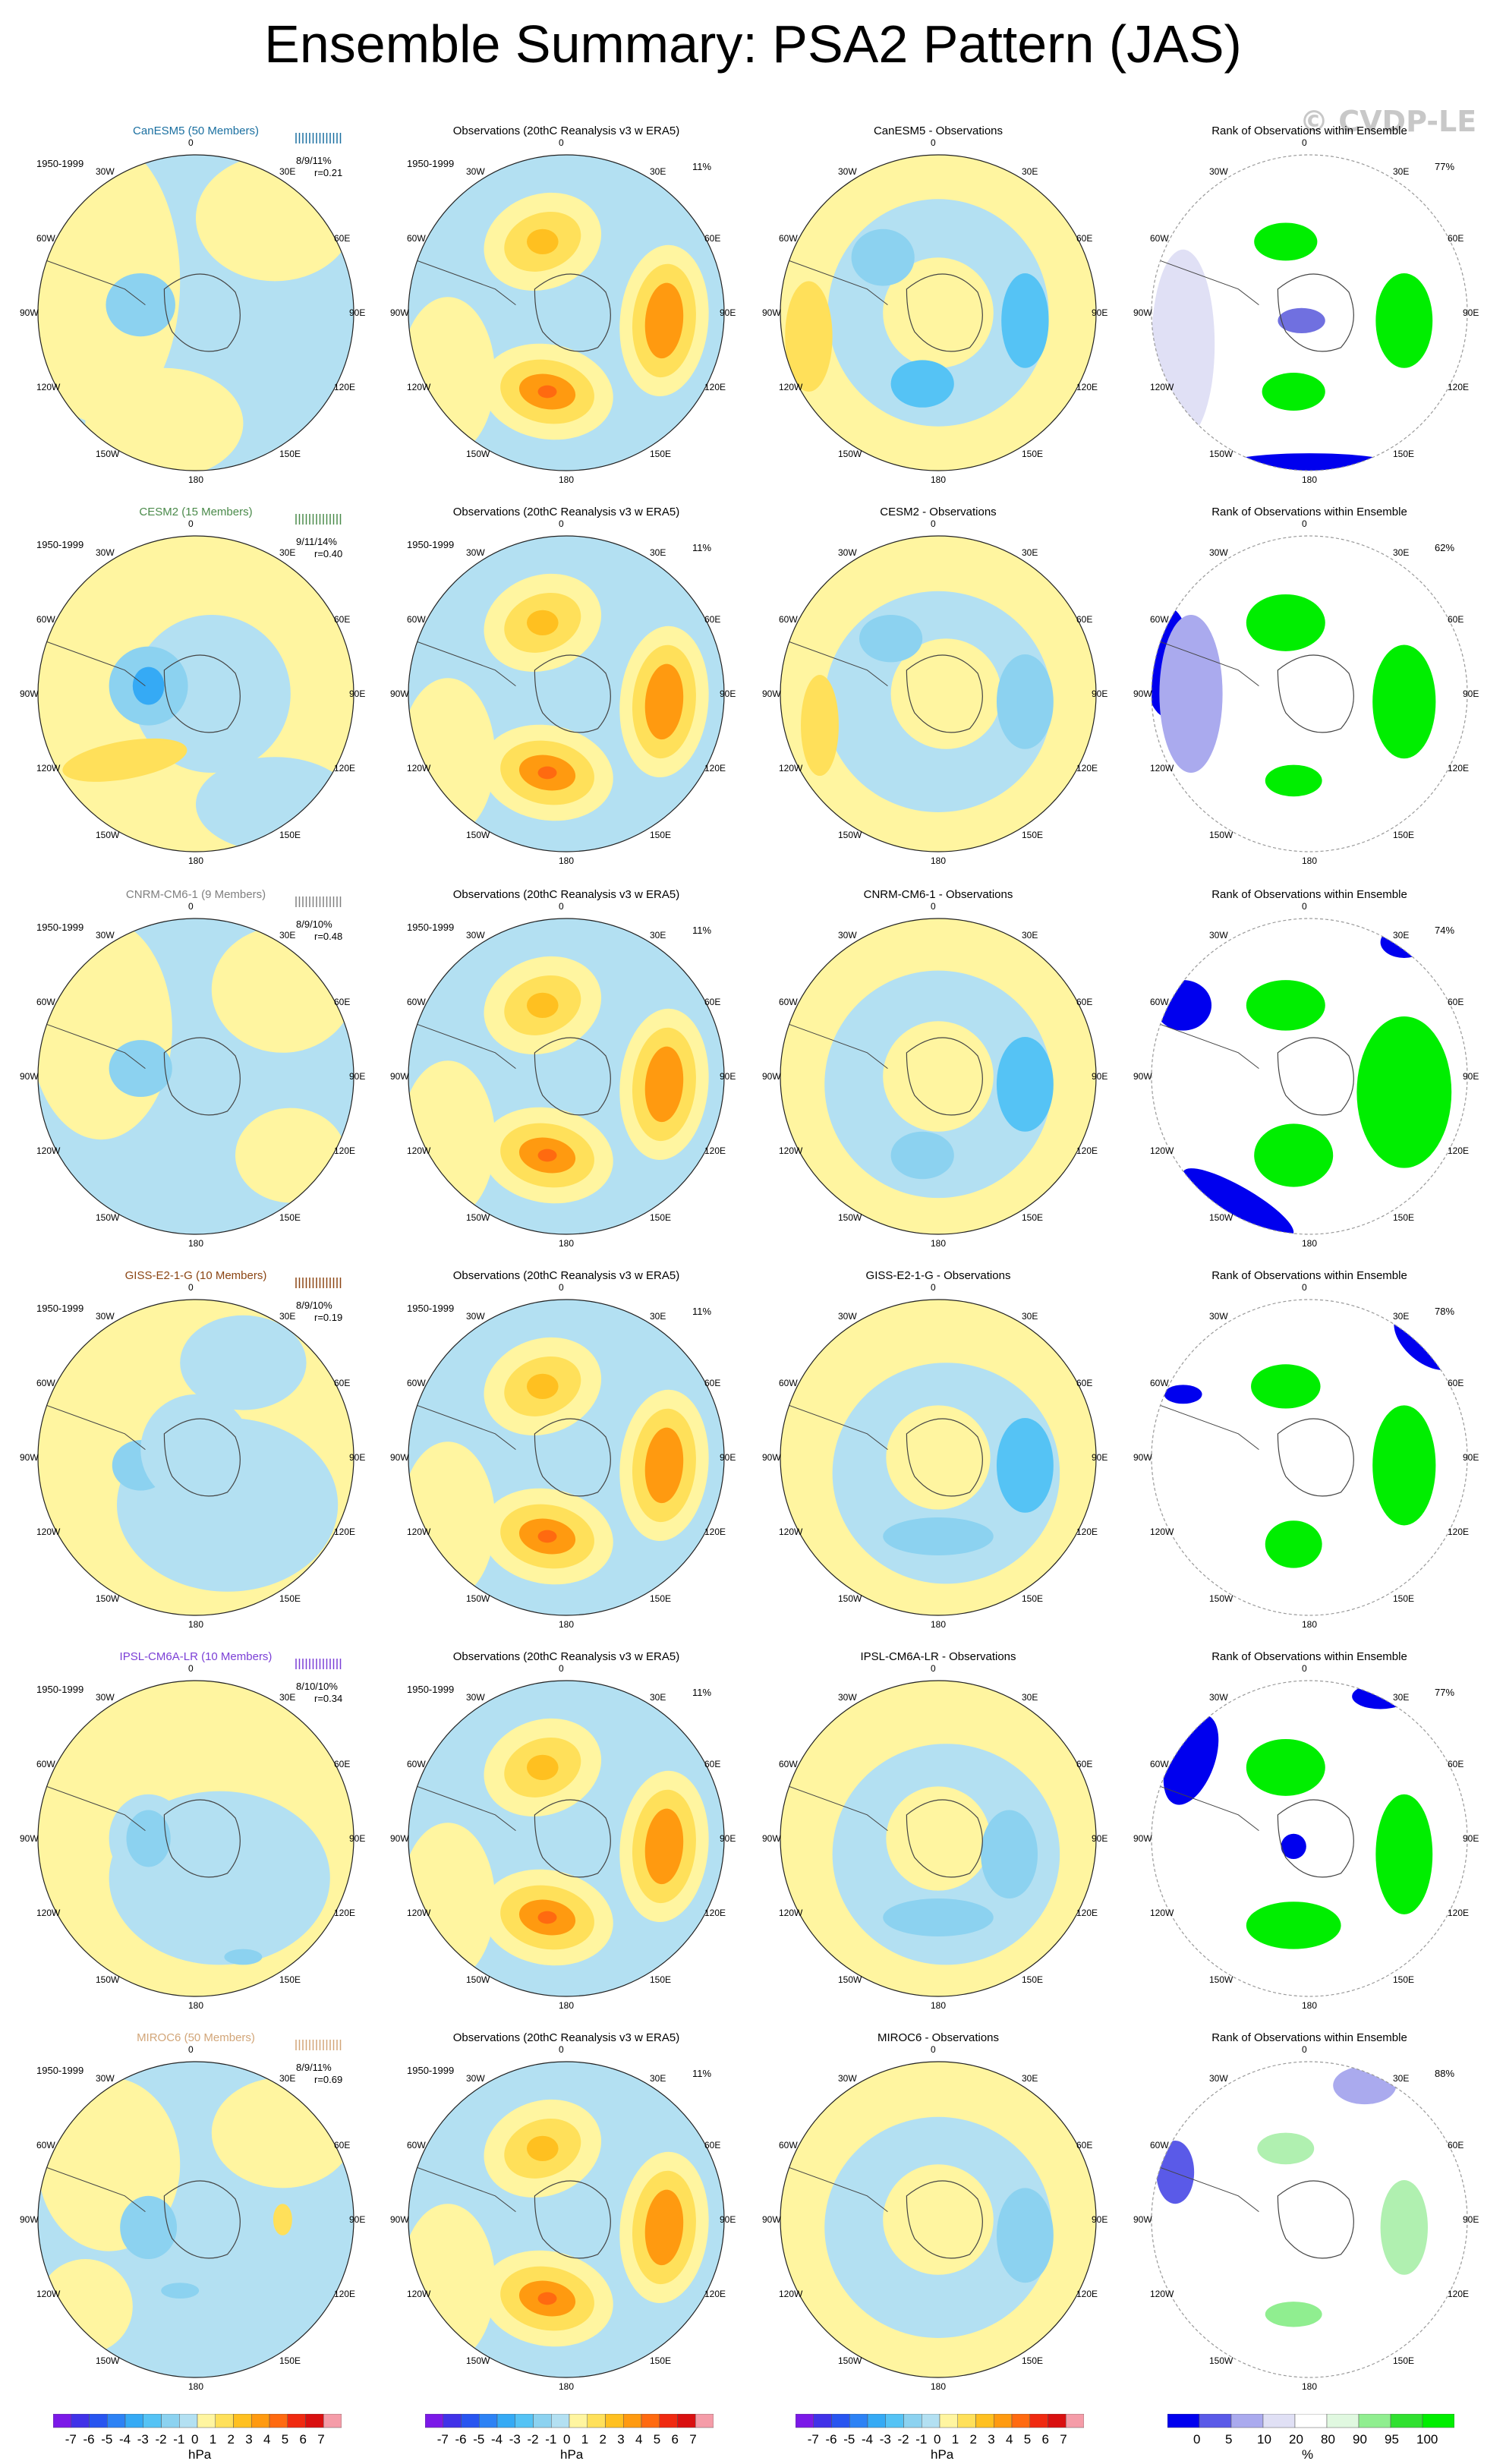 This screenshot has width=1506, height=2464. I want to click on colorbar-tick-label: 7, so click(693, 2439).